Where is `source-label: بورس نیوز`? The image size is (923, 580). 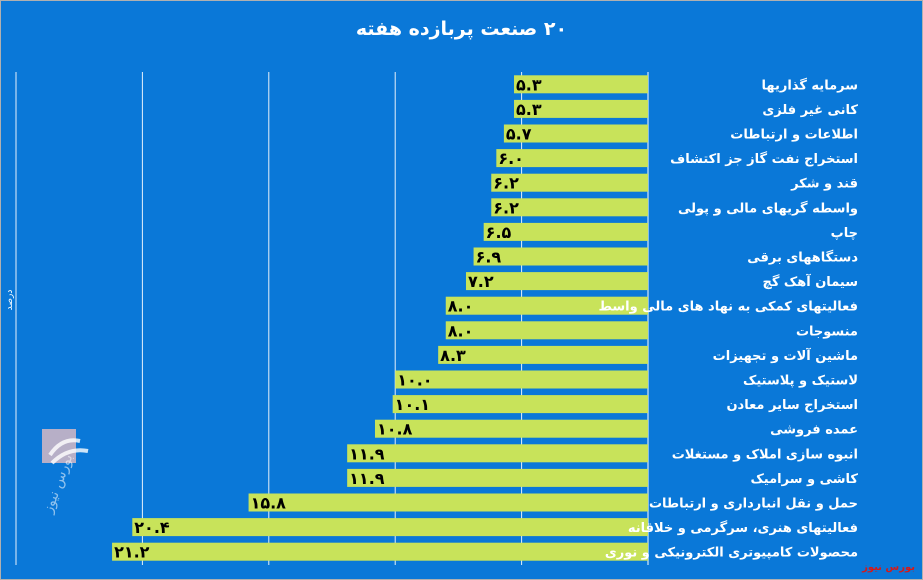 source-label: بورس نیوز is located at coordinates (888, 567).